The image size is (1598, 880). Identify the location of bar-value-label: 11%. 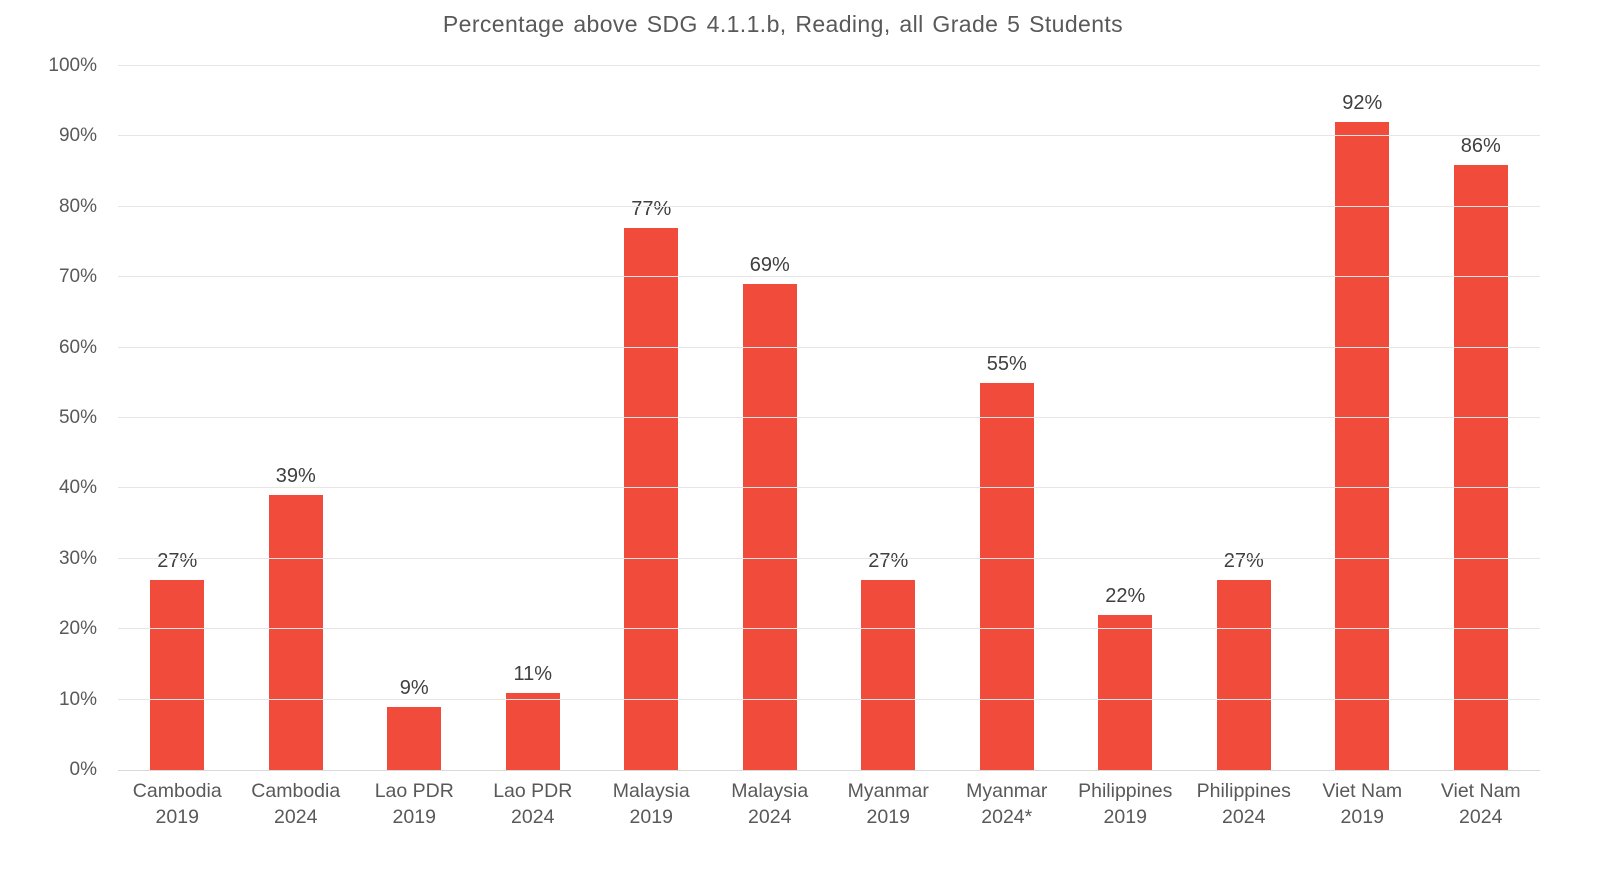
(533, 673).